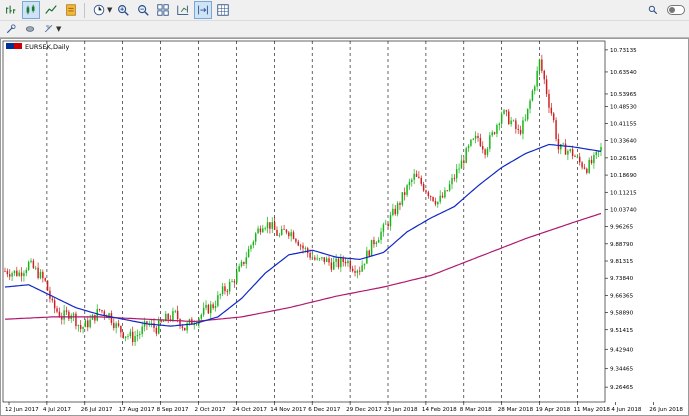 The image size is (689, 416). I want to click on tile-windows-button, so click(163, 10).